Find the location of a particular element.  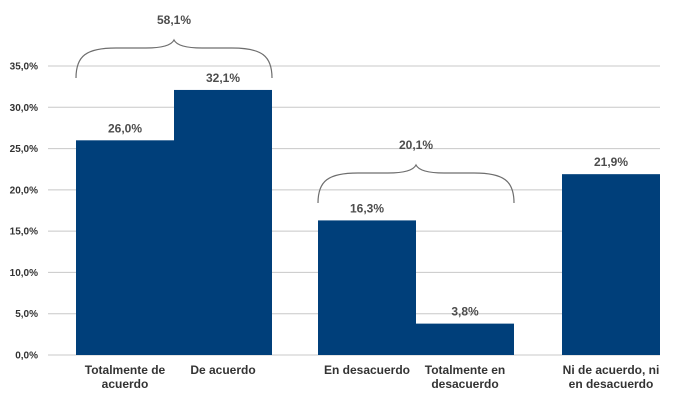

data-label: 32,1% is located at coordinates (223, 78).